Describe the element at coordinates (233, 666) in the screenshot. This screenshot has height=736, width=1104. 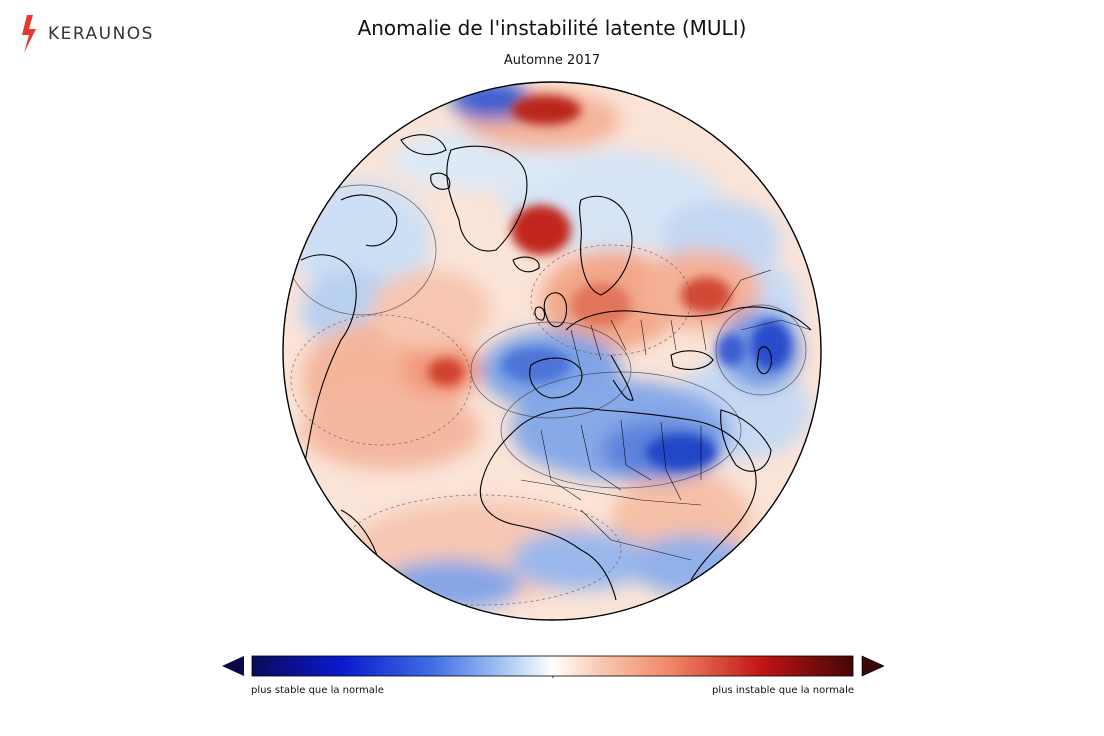
I see `colorbar-extend-low` at that location.